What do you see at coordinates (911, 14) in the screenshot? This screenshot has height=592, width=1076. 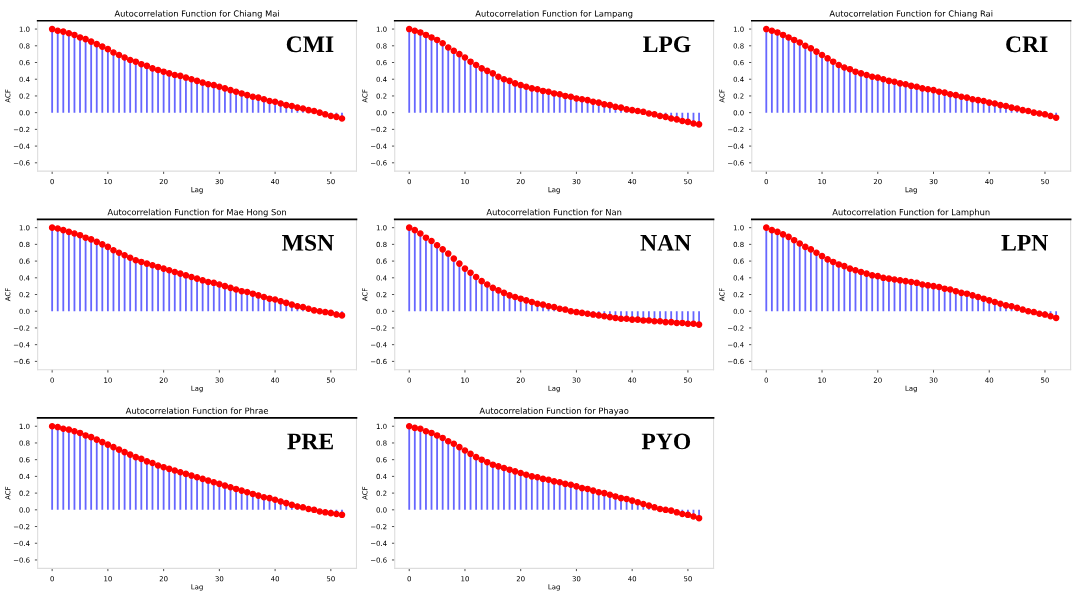 I see `chart-title: Autocorrelation Function for Chiang Rai` at bounding box center [911, 14].